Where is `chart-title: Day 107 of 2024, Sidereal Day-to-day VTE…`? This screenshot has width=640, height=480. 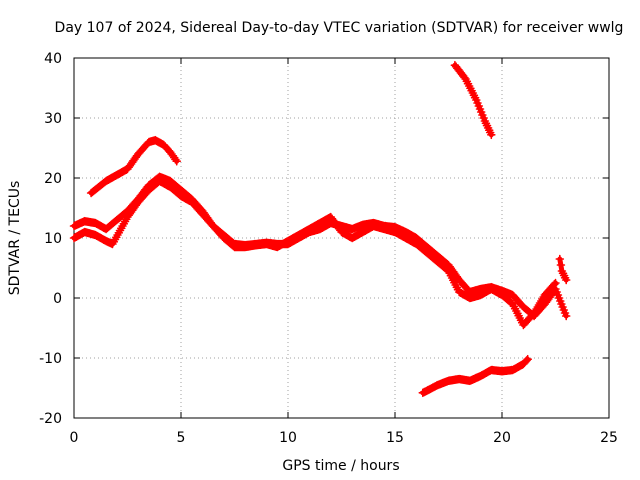 chart-title: Day 107 of 2024, Sidereal Day-to-day VTE… is located at coordinates (339, 28).